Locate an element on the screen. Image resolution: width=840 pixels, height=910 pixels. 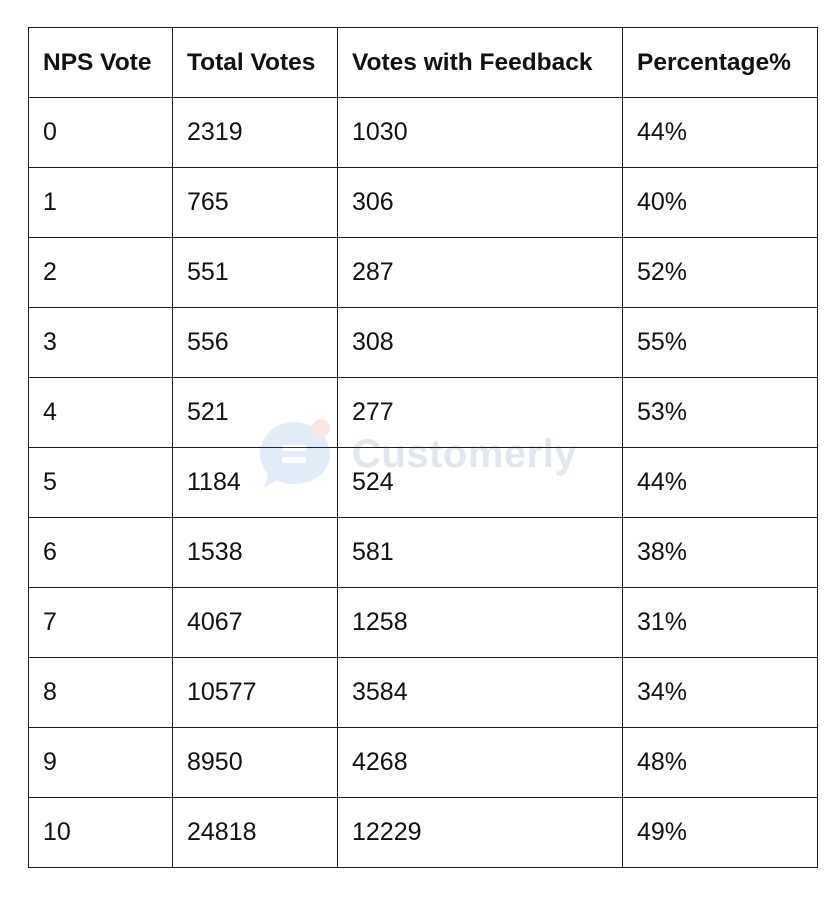
cell-votes-with-feedback: 306 is located at coordinates (480, 202).